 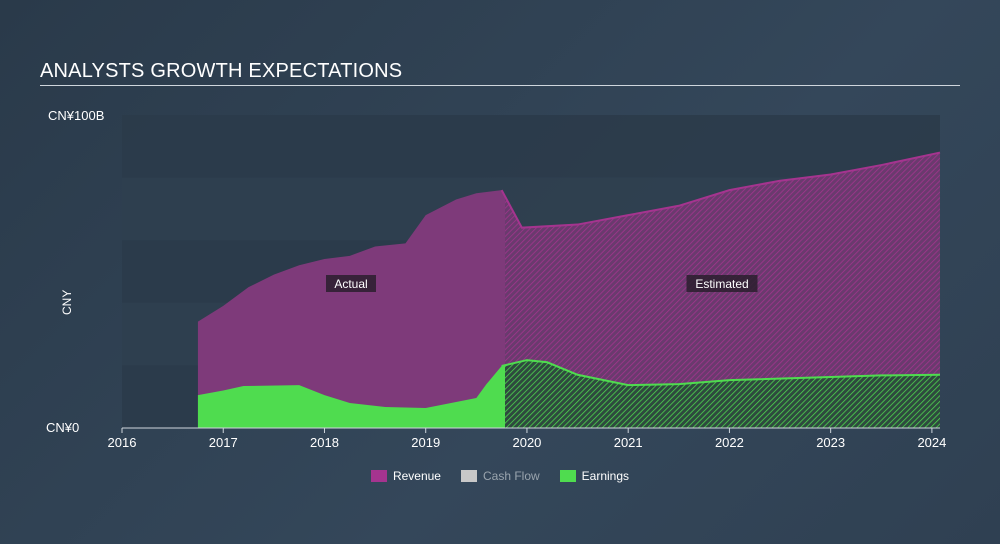 What do you see at coordinates (324, 442) in the screenshot?
I see `x-tick-label: 2018` at bounding box center [324, 442].